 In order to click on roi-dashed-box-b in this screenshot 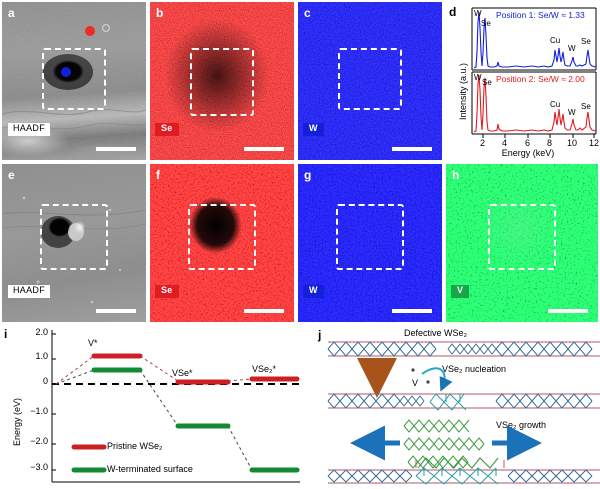, I will do `click(222, 82)`.